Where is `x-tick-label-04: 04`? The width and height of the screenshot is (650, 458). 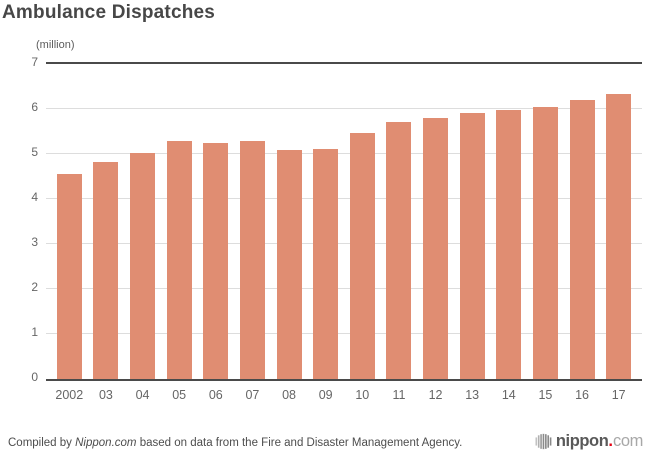 x-tick-label-04: 04 is located at coordinates (142, 395).